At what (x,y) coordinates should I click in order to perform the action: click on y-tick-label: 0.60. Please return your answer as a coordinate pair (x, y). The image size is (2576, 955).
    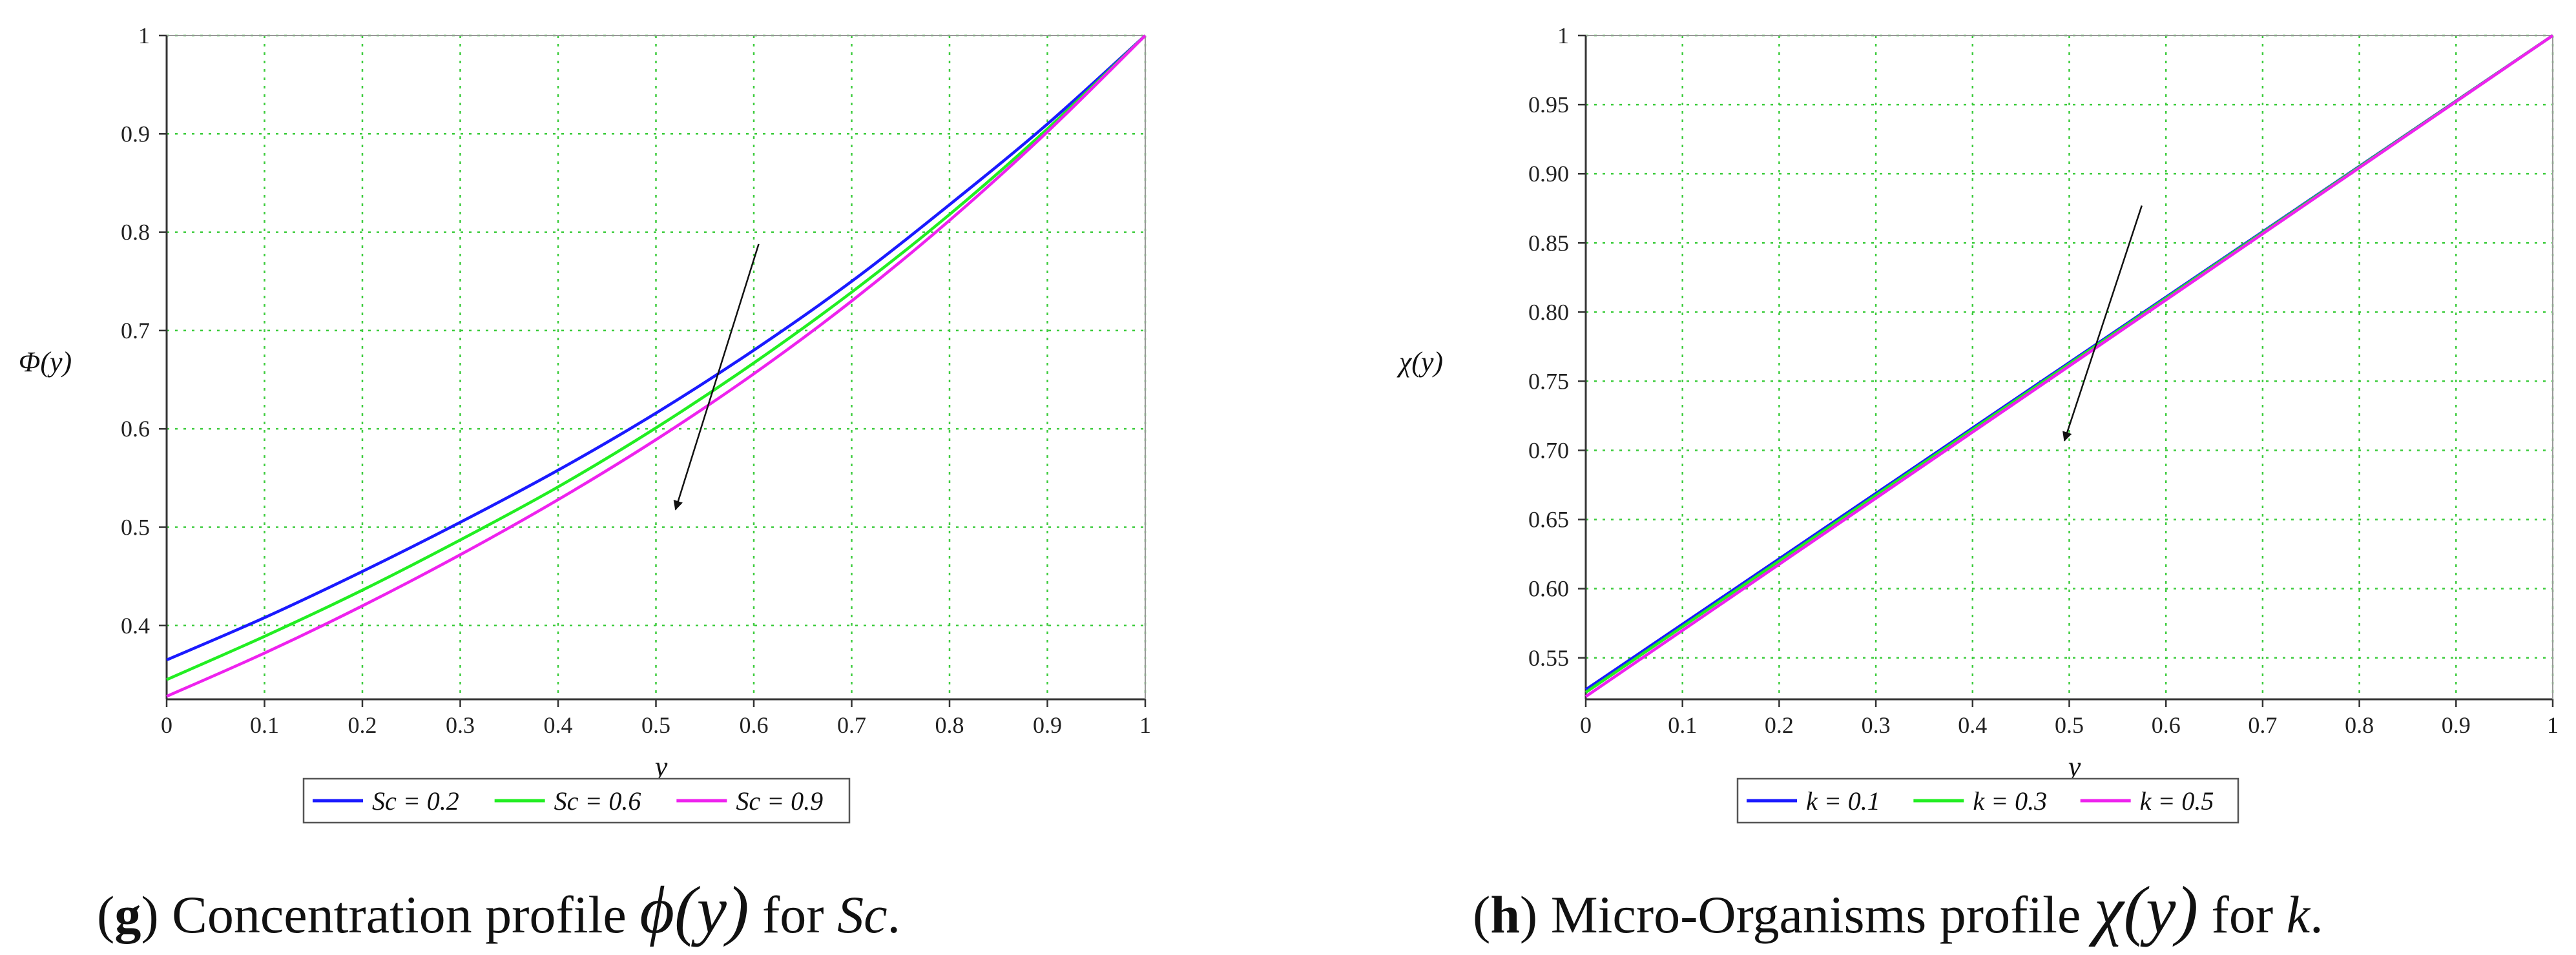
    Looking at the image, I should click on (1548, 589).